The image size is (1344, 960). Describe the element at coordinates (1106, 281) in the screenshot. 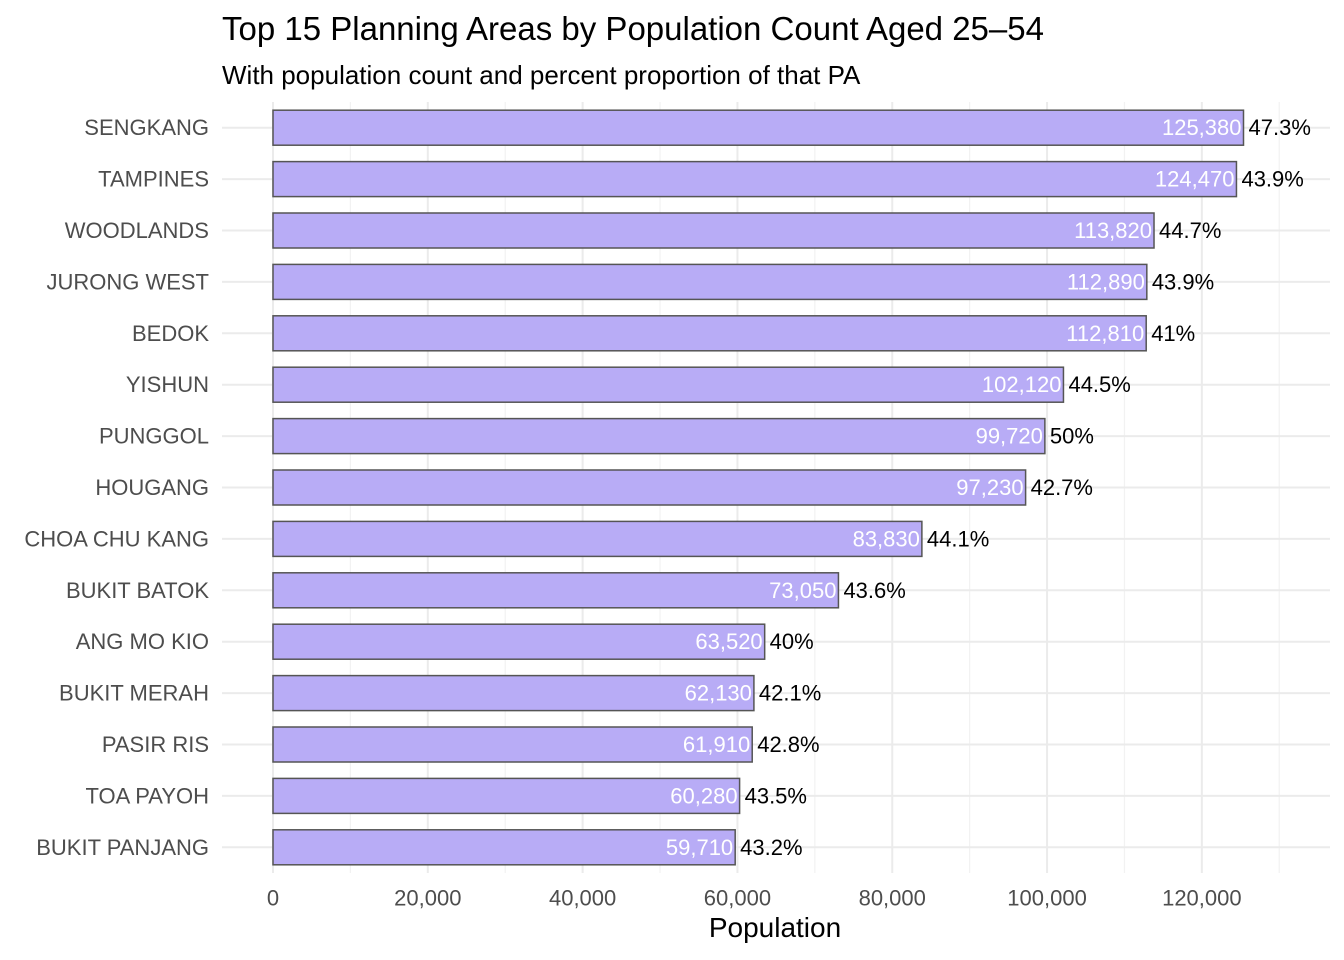

I see `bar-value-label: 112,890` at that location.